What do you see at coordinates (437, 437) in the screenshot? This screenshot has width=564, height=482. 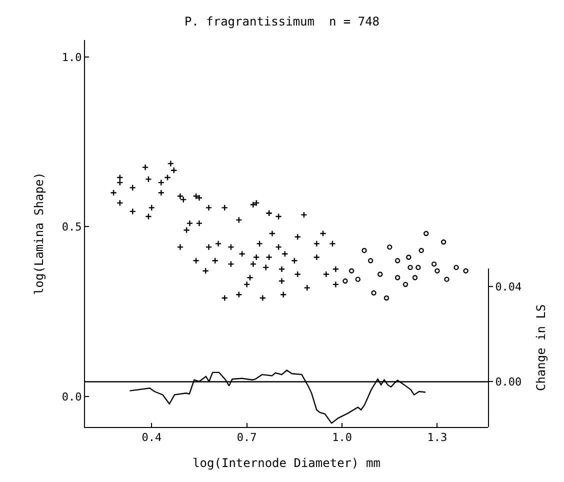 I see `x-tick-label: 1.3` at bounding box center [437, 437].